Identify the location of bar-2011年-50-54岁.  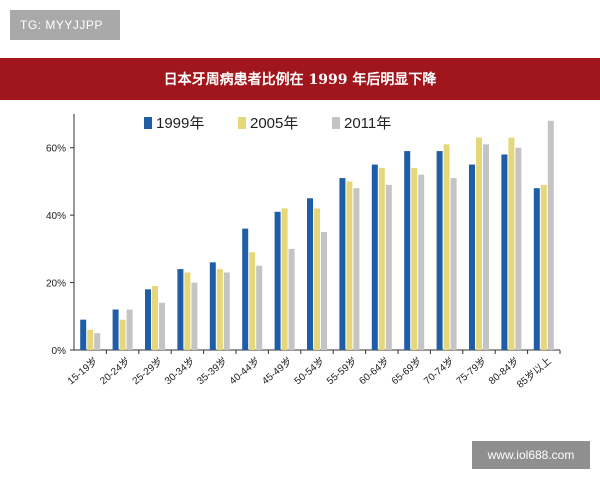
(324, 291).